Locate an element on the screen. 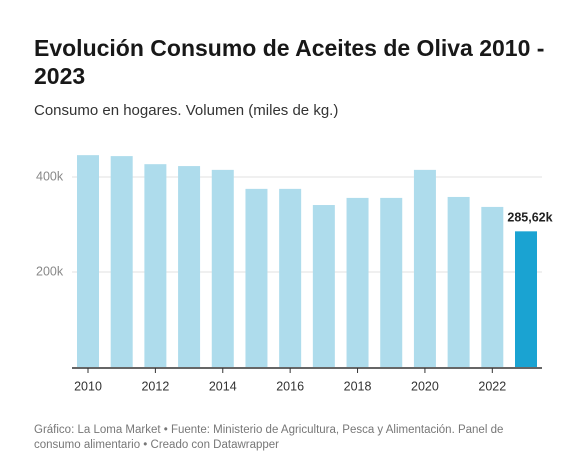 The width and height of the screenshot is (569, 453). x-tick-label: 2020 is located at coordinates (425, 386).